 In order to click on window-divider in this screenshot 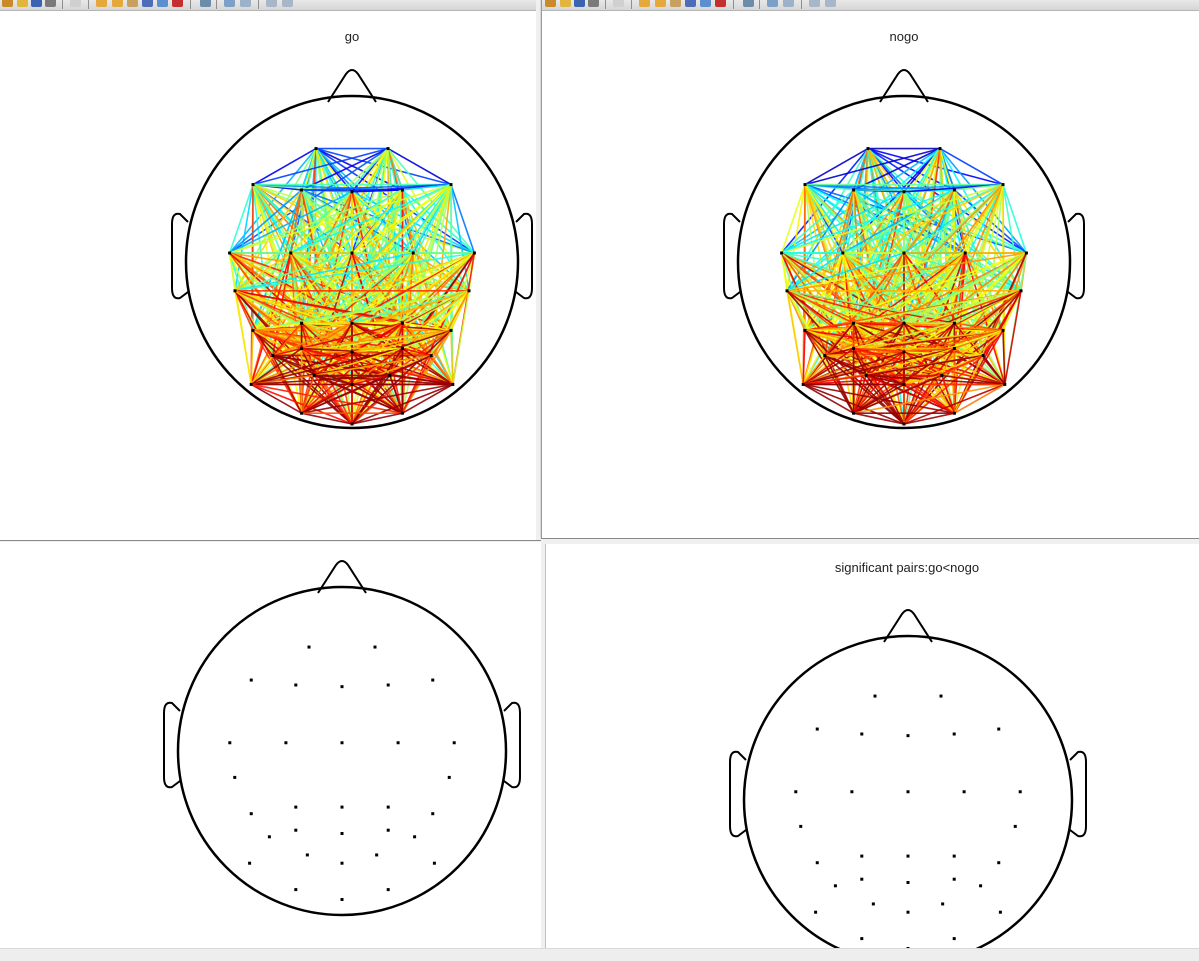, I will do `click(270, 540)`.